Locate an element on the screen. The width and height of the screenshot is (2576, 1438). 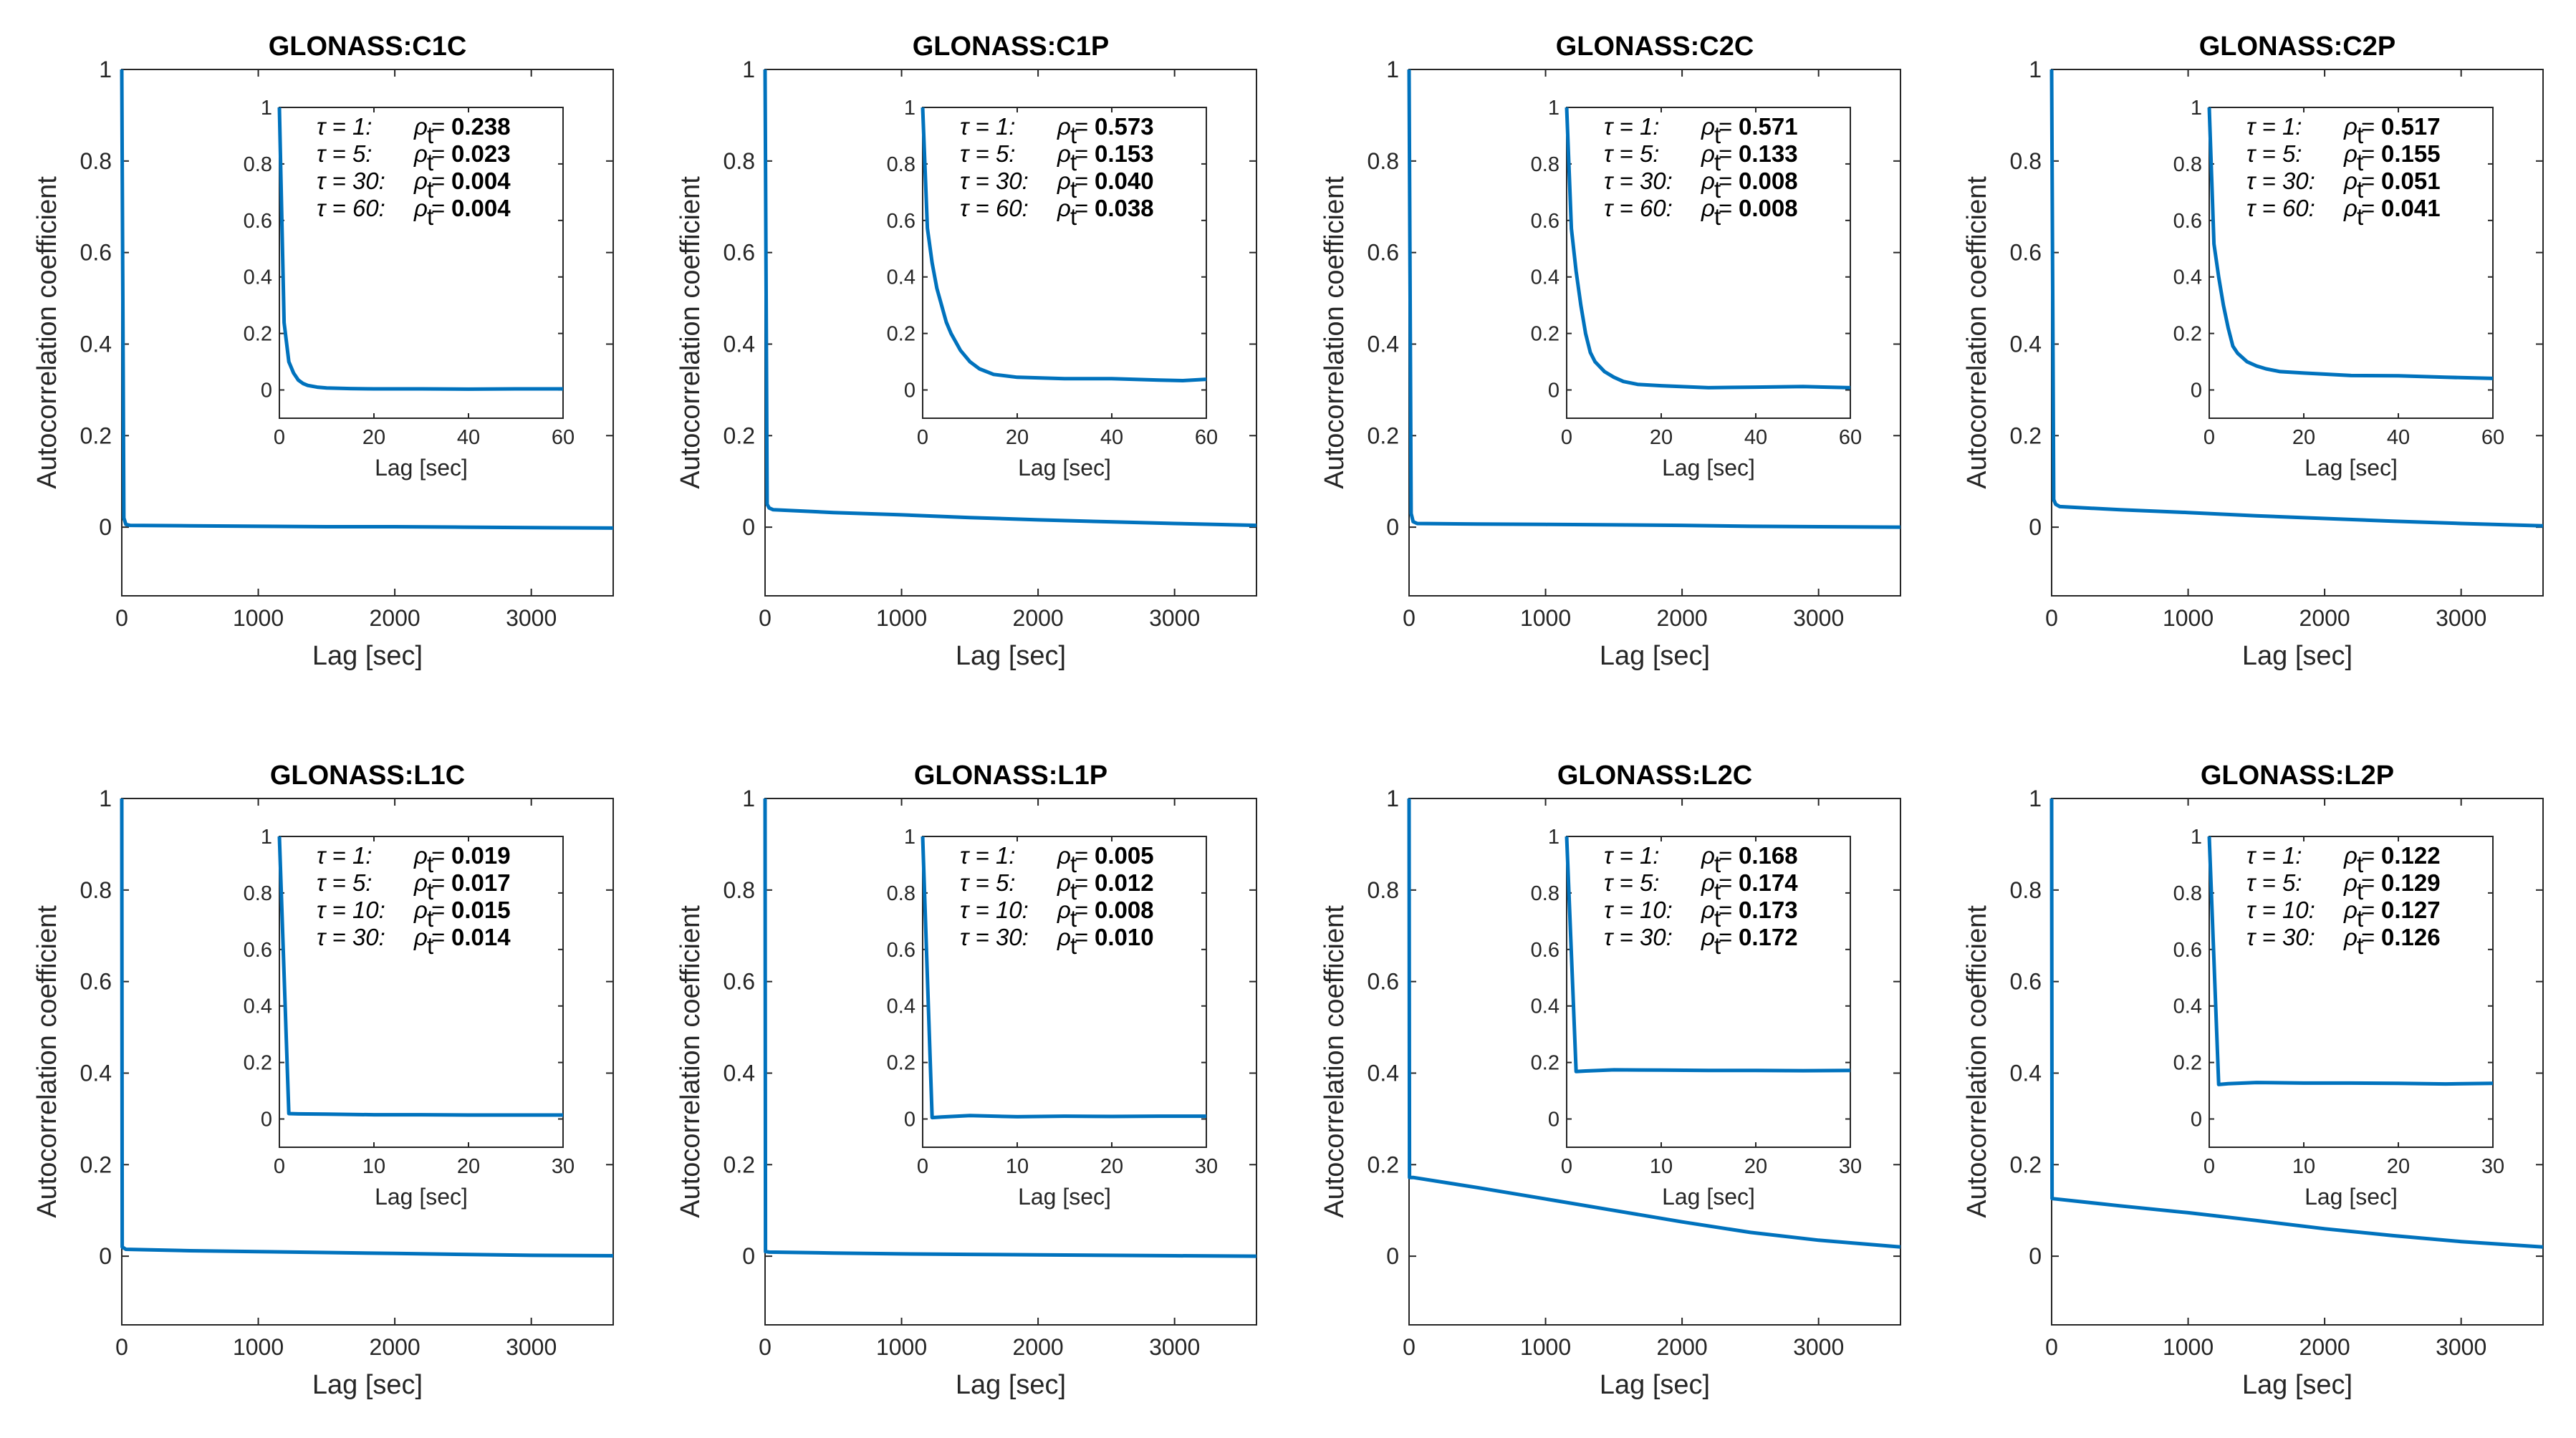
inset-x-tick-label: 30 is located at coordinates (1206, 1166).